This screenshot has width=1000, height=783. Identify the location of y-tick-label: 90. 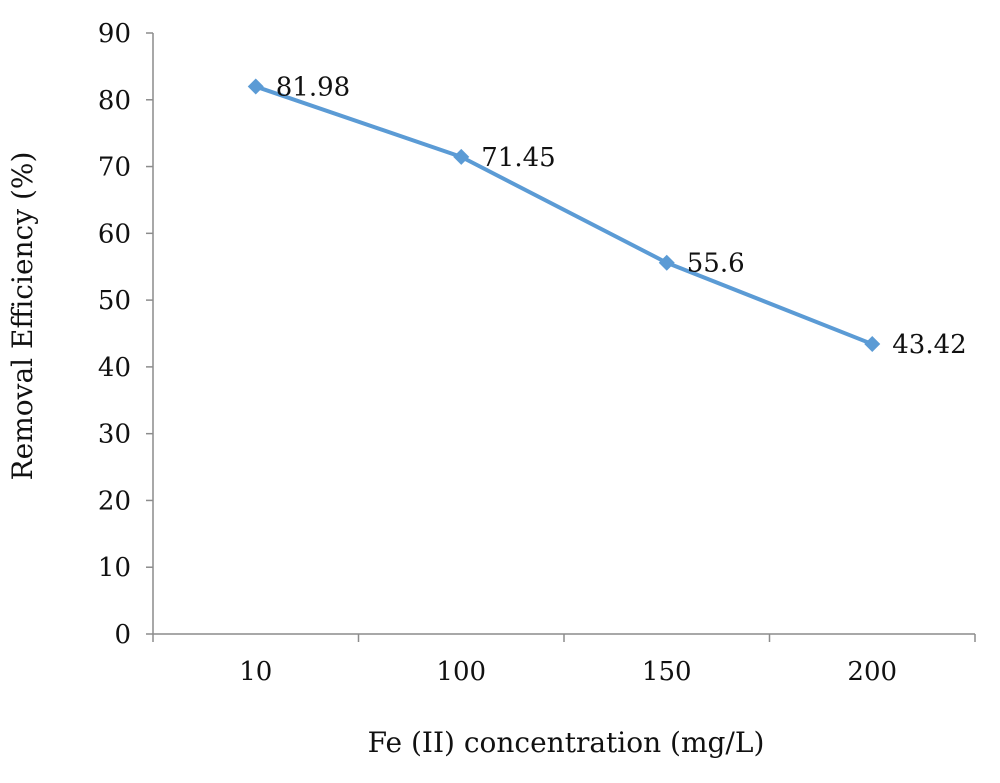
(114, 34).